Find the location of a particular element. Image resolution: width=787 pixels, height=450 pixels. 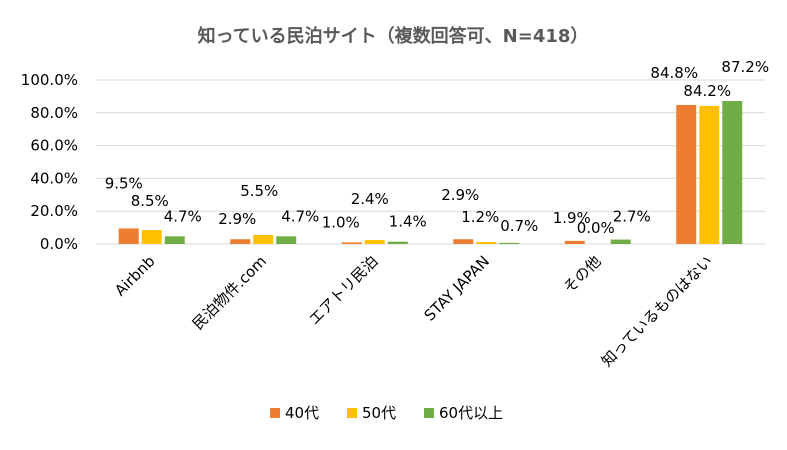

data-label: 1.0% is located at coordinates (341, 222).